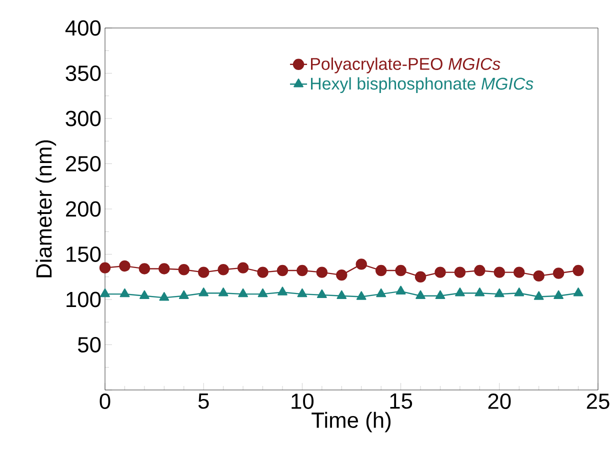 The height and width of the screenshot is (457, 614). I want to click on y-axis-title: Diameter (nm), so click(46, 209).